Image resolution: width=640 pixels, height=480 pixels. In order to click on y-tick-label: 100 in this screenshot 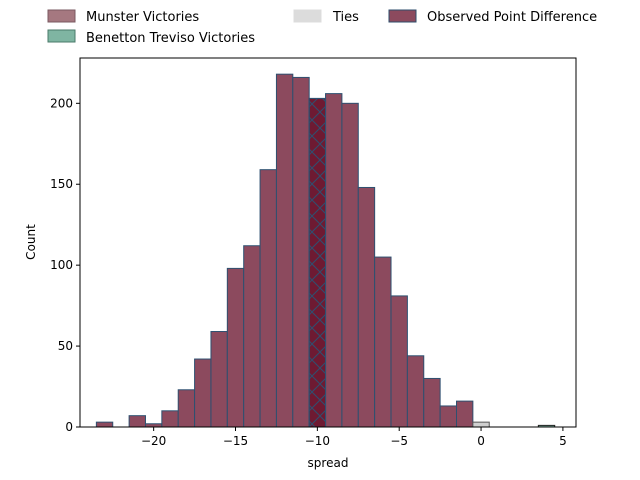, I will do `click(61, 265)`.